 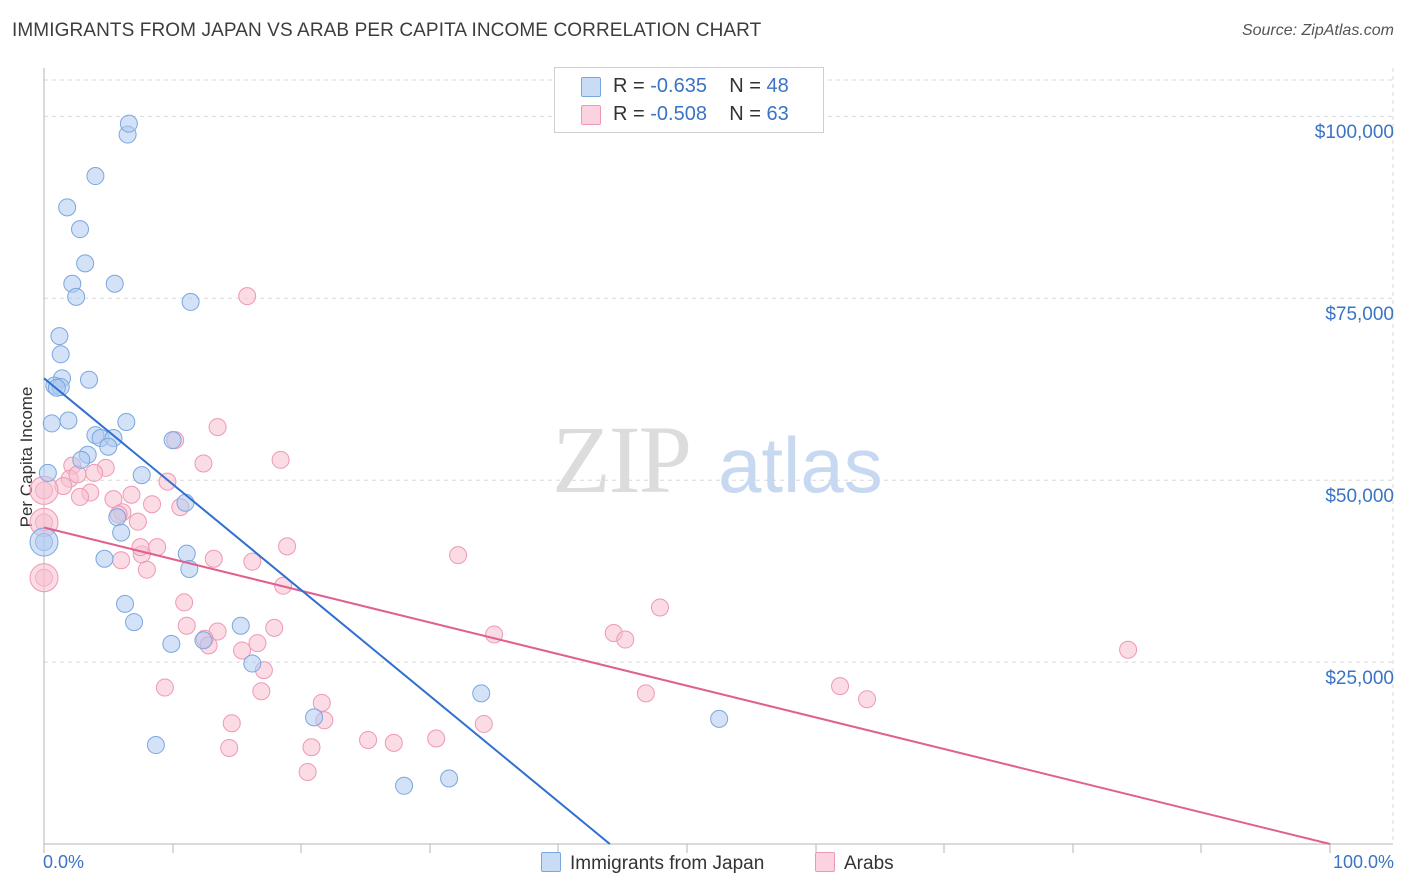 What do you see at coordinates (1354, 133) in the screenshot?
I see `y-tick-label: $100,000` at bounding box center [1354, 133].